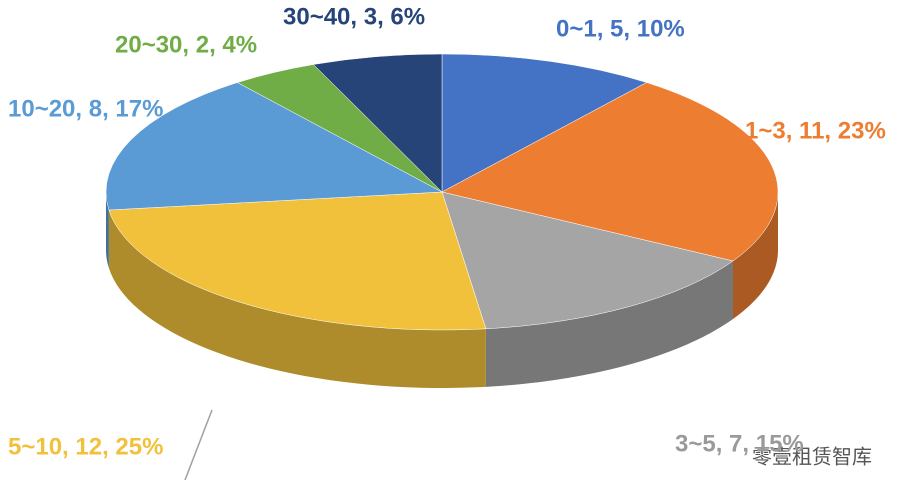 The width and height of the screenshot is (906, 494). Describe the element at coordinates (739, 443) in the screenshot. I see `data-label: 3~5, 7, 15%` at that location.